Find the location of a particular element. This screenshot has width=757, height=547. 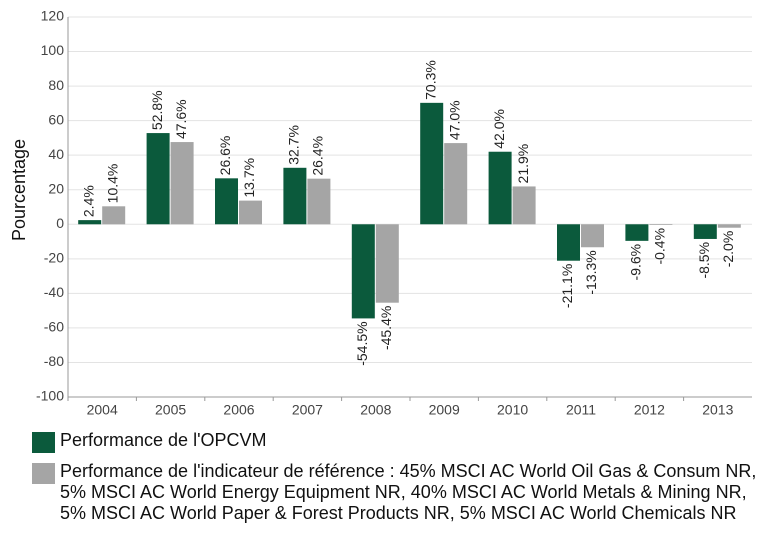

x-tick-label: 2008 is located at coordinates (375, 410).